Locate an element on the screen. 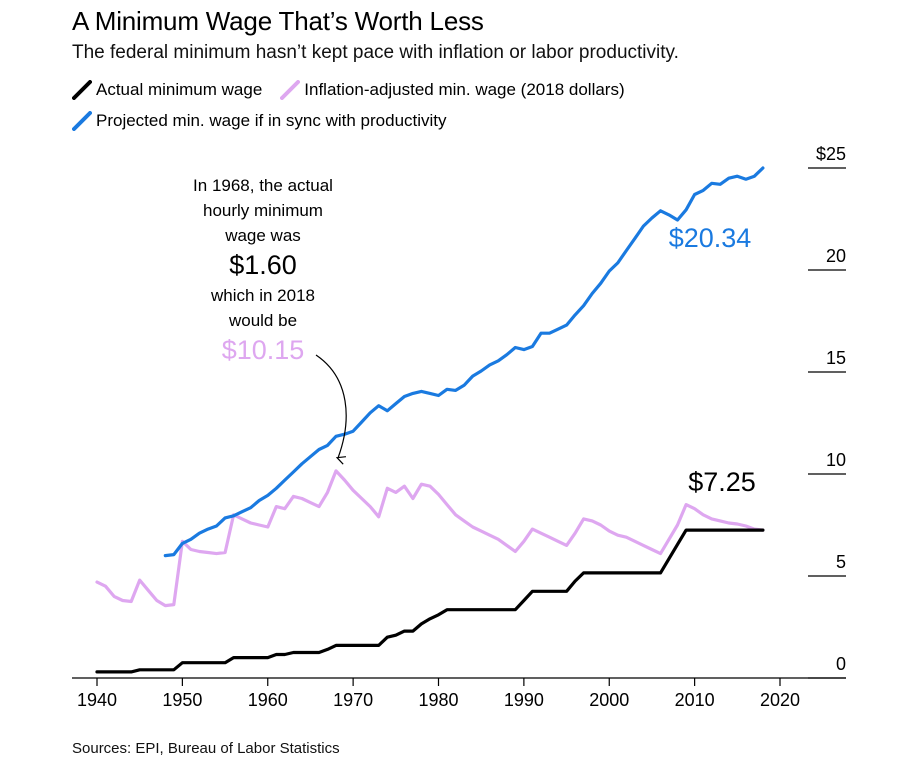  annotation-line-1: In 1968, the actual is located at coordinates (263, 185).